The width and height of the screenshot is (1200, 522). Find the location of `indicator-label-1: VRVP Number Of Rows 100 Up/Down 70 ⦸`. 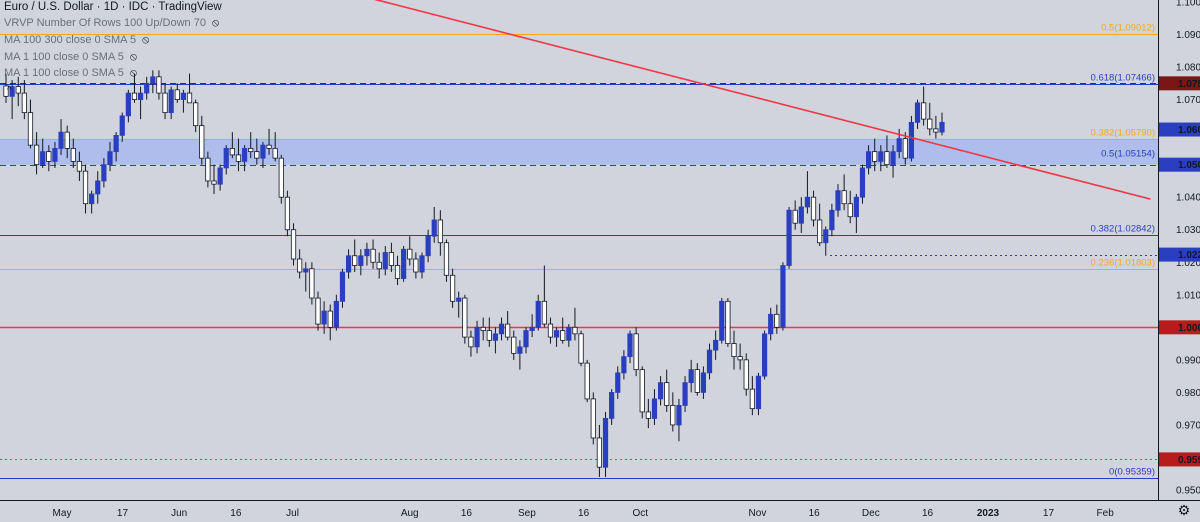

indicator-label-1: VRVP Number Of Rows 100 Up/Down 70 ⦸ is located at coordinates (111, 23).